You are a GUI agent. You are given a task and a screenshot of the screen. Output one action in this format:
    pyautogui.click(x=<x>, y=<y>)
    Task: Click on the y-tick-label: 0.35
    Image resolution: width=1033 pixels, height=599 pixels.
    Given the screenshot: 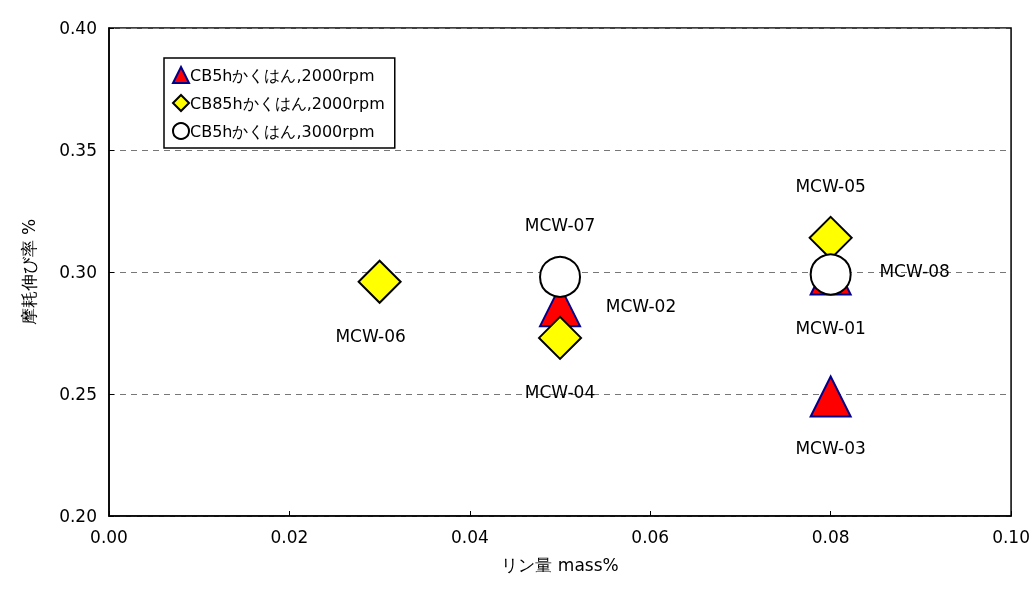 What is the action you would take?
    pyautogui.click(x=78, y=150)
    